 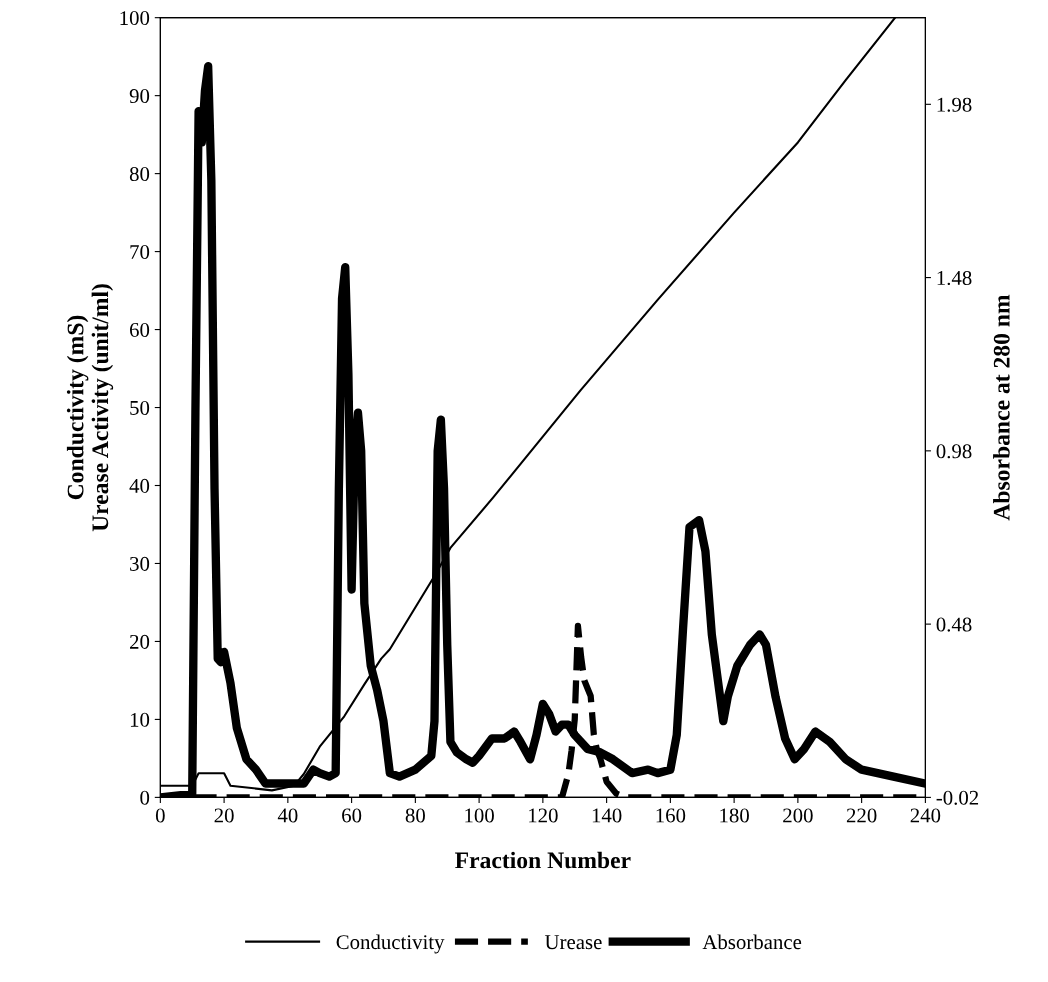 I want to click on y-tick-label: 10, so click(x=140, y=719).